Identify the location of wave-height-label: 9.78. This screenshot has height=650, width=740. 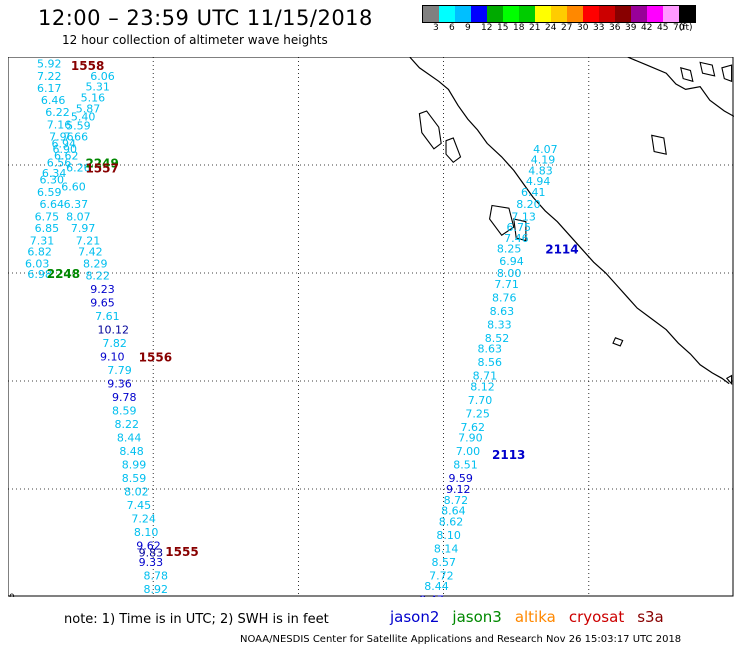
(124, 397).